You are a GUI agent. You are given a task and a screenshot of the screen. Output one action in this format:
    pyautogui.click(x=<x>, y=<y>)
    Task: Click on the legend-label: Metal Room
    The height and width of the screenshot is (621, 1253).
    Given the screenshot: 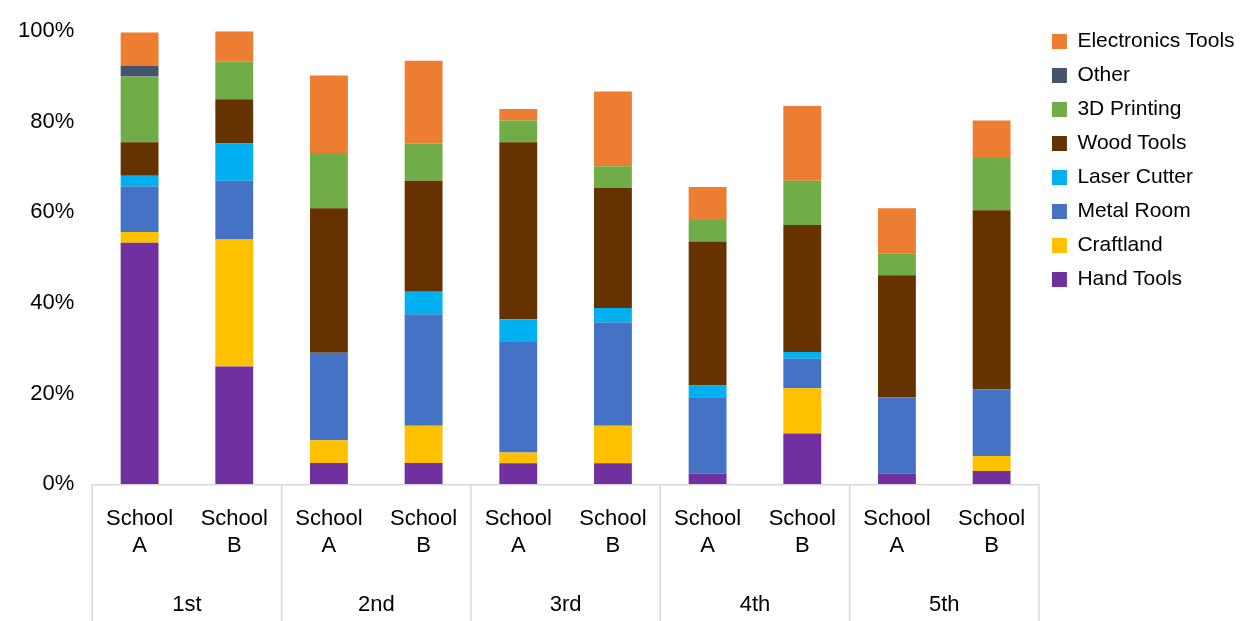 What is the action you would take?
    pyautogui.click(x=1134, y=210)
    